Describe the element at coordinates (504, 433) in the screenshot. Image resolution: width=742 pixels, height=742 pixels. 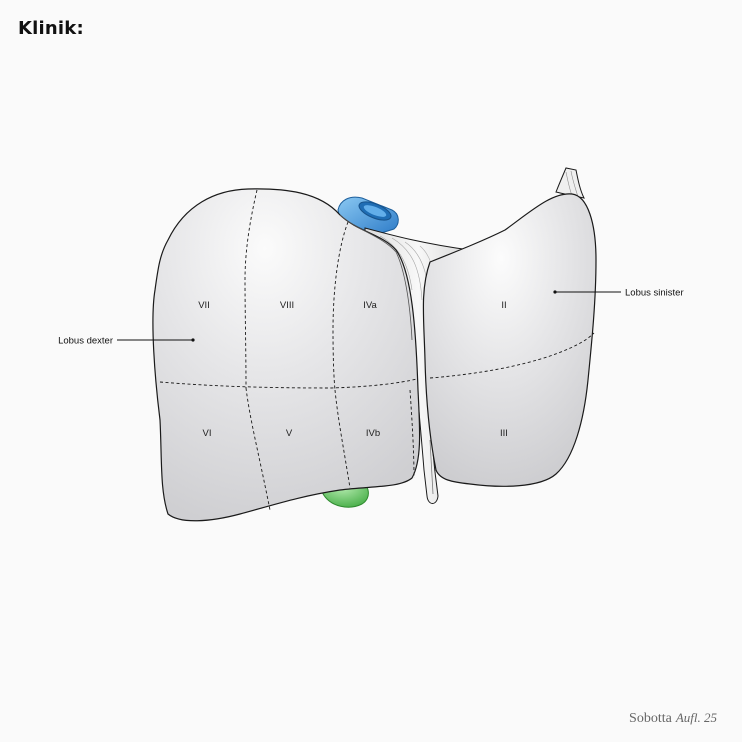
I see `segment-label-iii: III` at that location.